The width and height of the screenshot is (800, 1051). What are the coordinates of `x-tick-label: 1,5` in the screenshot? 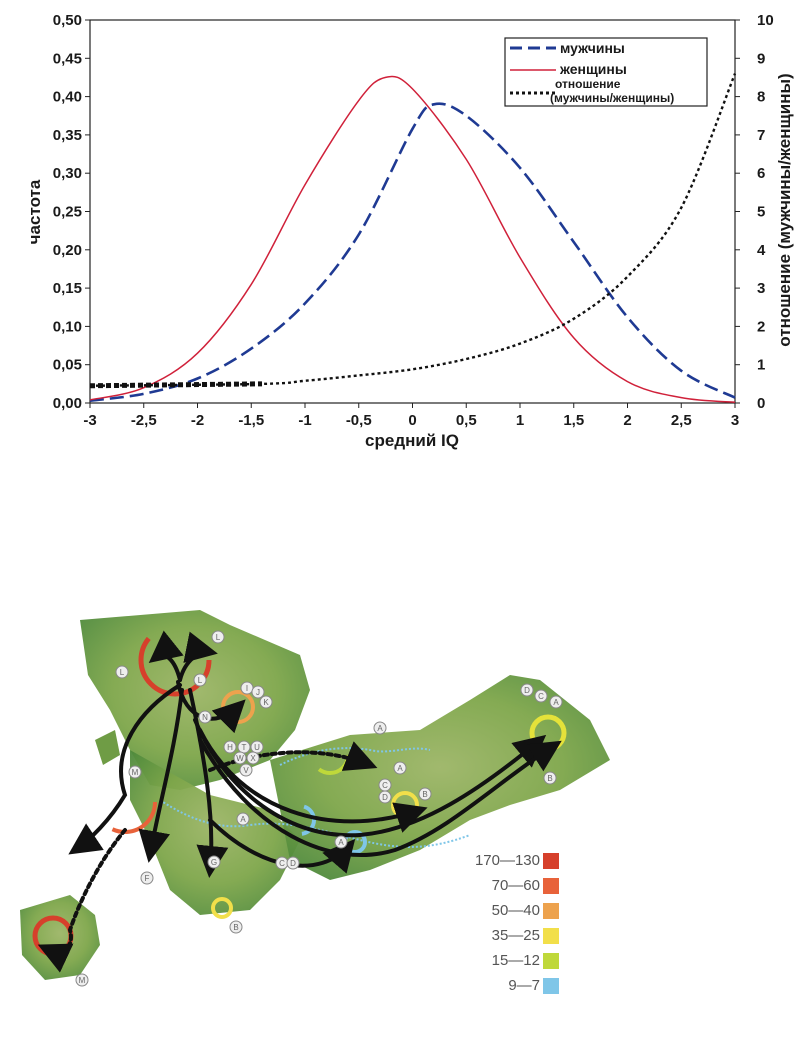 It's located at (573, 420).